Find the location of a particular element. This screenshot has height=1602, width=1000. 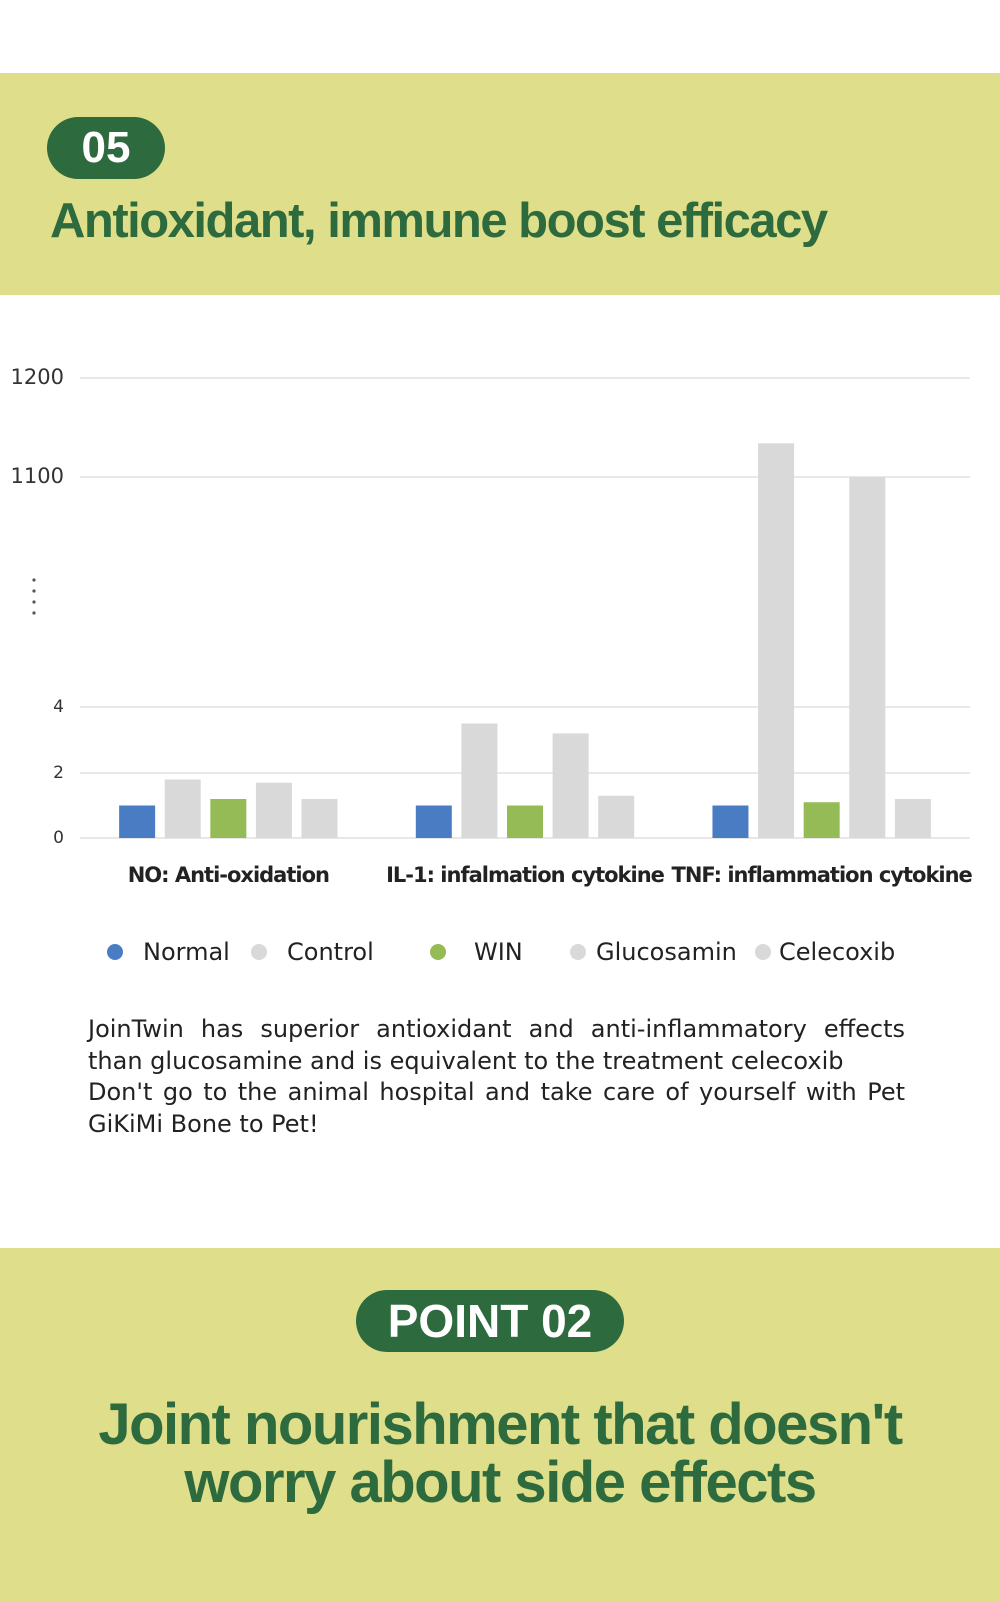

x-tick-label: TNF: inflammation cytokine is located at coordinates (822, 875).